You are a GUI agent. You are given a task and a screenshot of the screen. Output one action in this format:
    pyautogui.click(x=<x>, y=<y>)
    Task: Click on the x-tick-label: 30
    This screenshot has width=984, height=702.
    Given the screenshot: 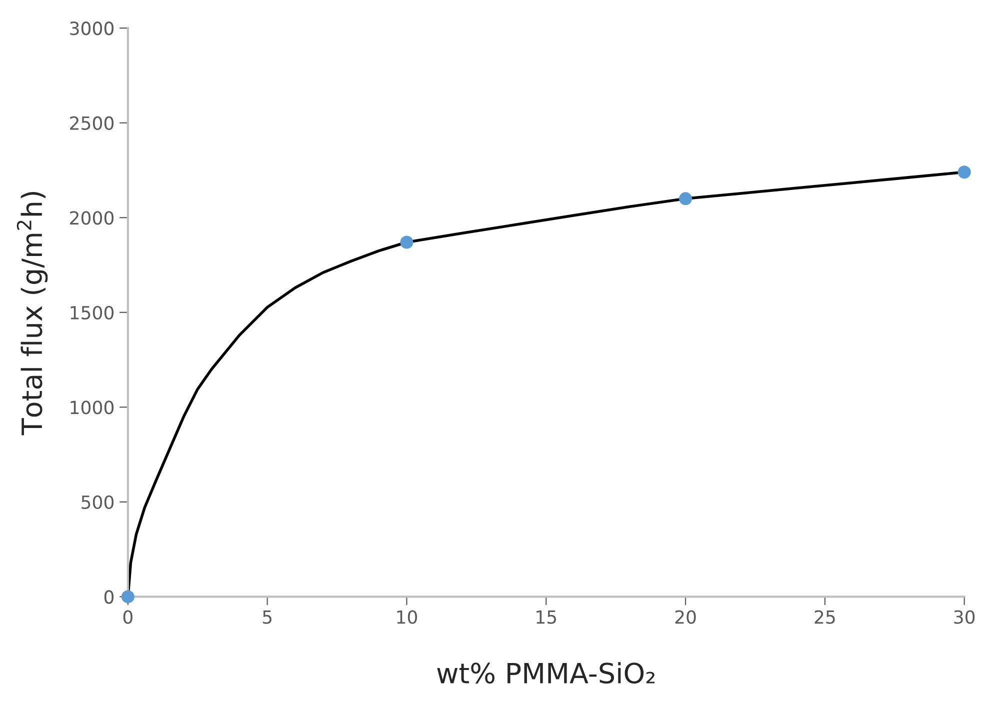 What is the action you would take?
    pyautogui.click(x=964, y=617)
    